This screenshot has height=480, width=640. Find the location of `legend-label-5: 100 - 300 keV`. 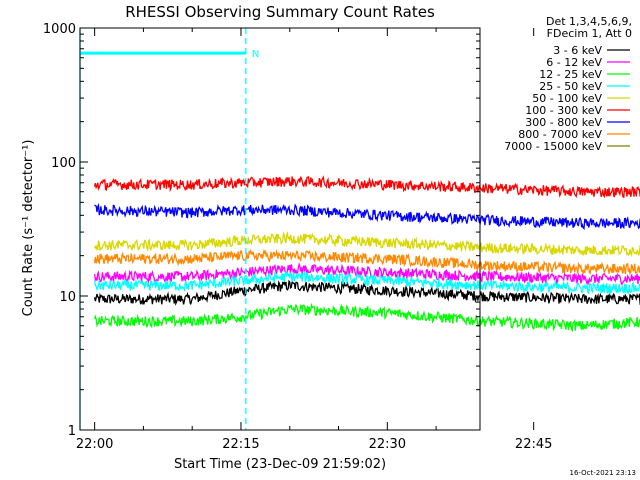

legend-label-5: 100 - 300 keV is located at coordinates (563, 110).